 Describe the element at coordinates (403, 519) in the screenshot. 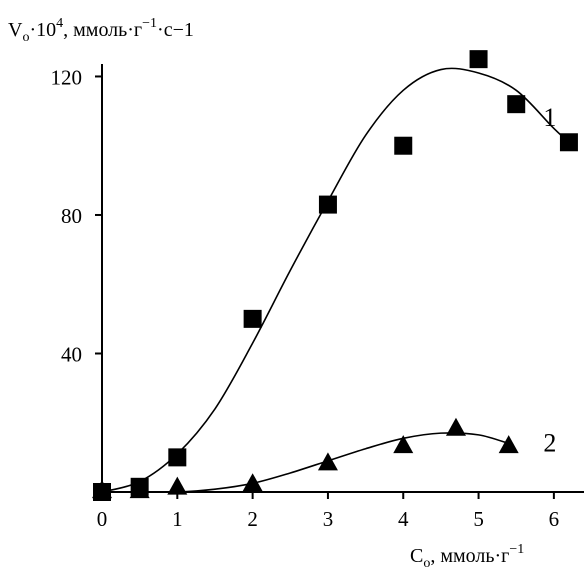

I see `x-tick-label: 4` at that location.